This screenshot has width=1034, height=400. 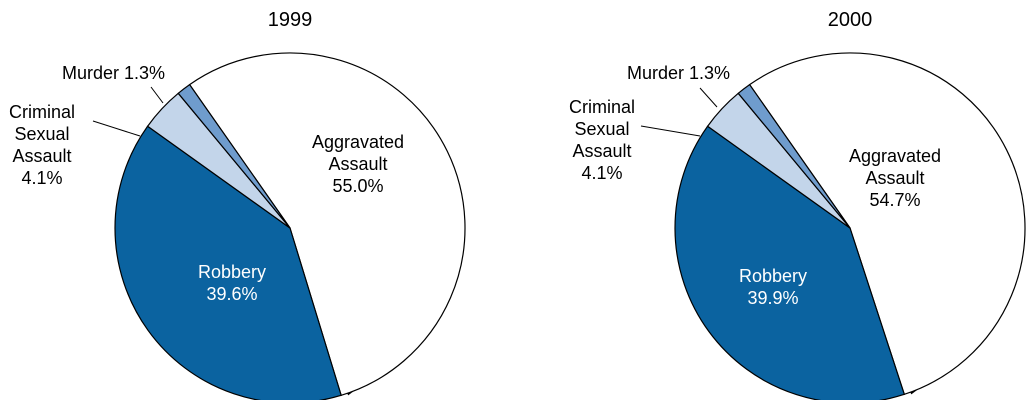 What do you see at coordinates (232, 283) in the screenshot?
I see `slice-label-robbery: Robbery 39.6%` at bounding box center [232, 283].